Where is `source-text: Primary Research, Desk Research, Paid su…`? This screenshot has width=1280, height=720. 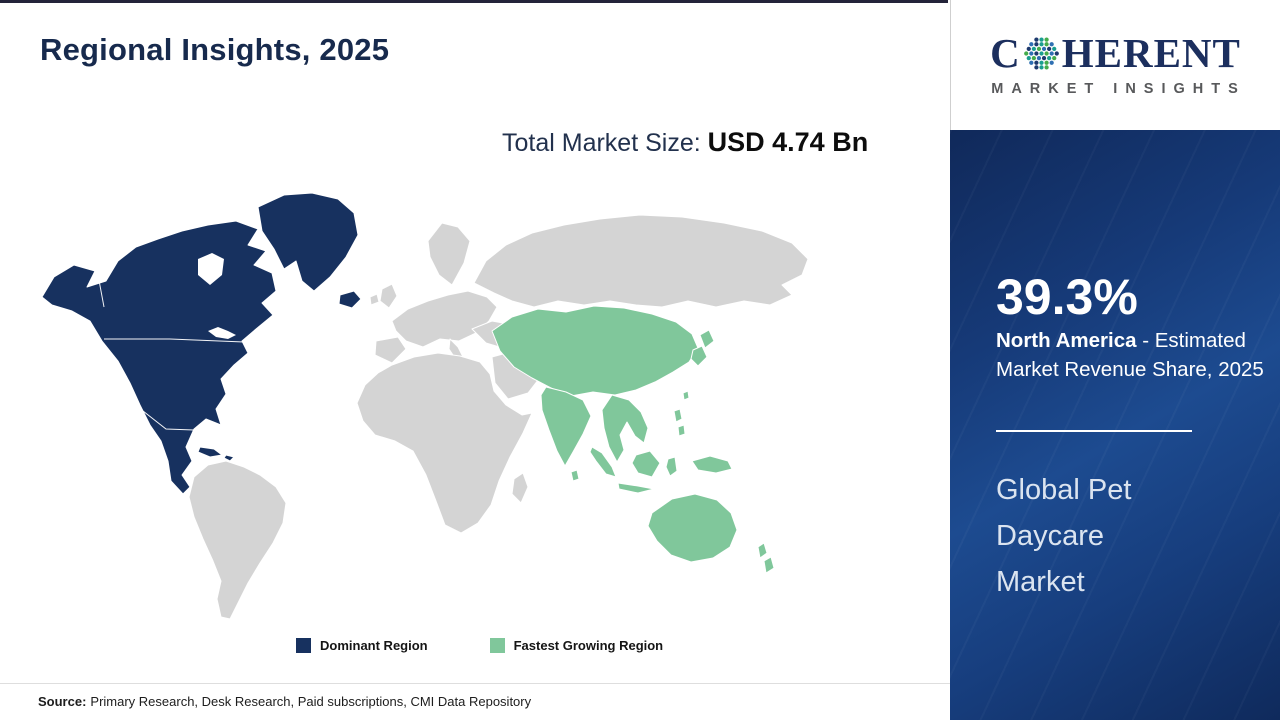
source-text: Primary Research, Desk Research, Paid su… is located at coordinates (311, 701).